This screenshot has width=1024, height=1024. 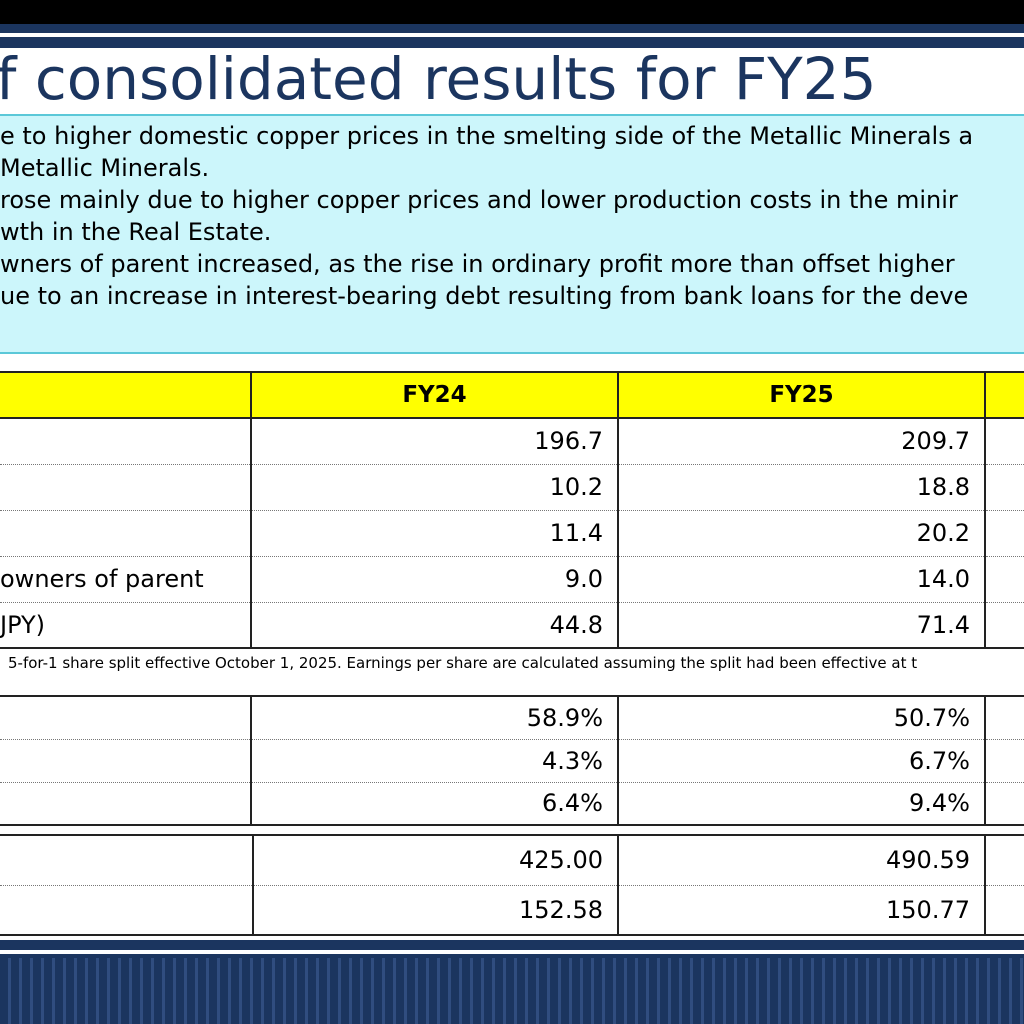 I want to click on header-cell-item, so click(x=125, y=395).